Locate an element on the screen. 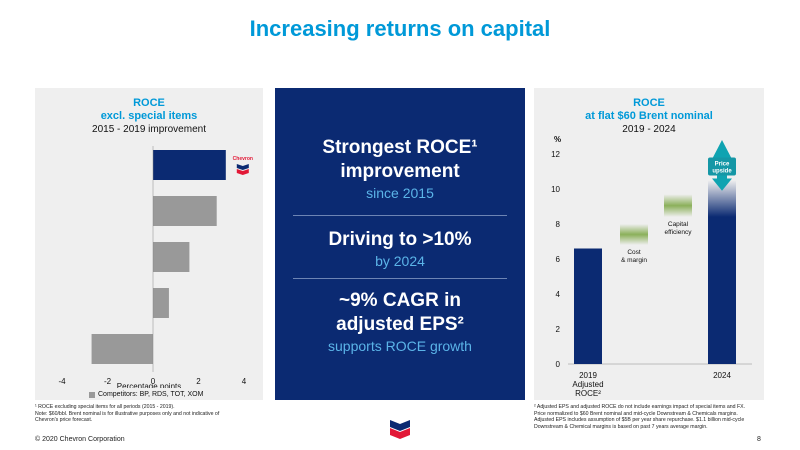 This screenshot has height=450, width=800. bar-data-label: Chevron is located at coordinates (243, 159).